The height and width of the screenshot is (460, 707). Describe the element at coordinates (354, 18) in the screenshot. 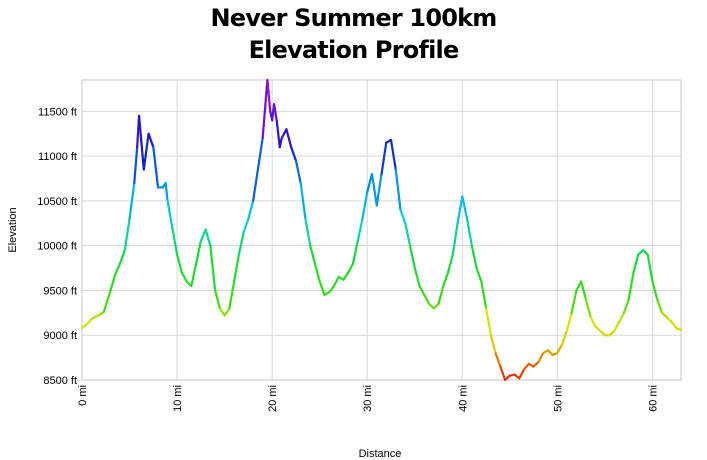

I see `chart-title-line-1: Never Summer 100km` at that location.